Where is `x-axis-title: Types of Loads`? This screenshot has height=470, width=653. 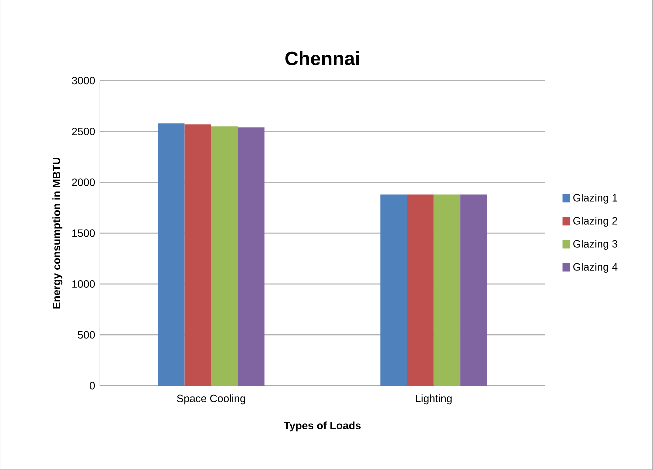
x-axis-title: Types of Loads is located at coordinates (322, 427).